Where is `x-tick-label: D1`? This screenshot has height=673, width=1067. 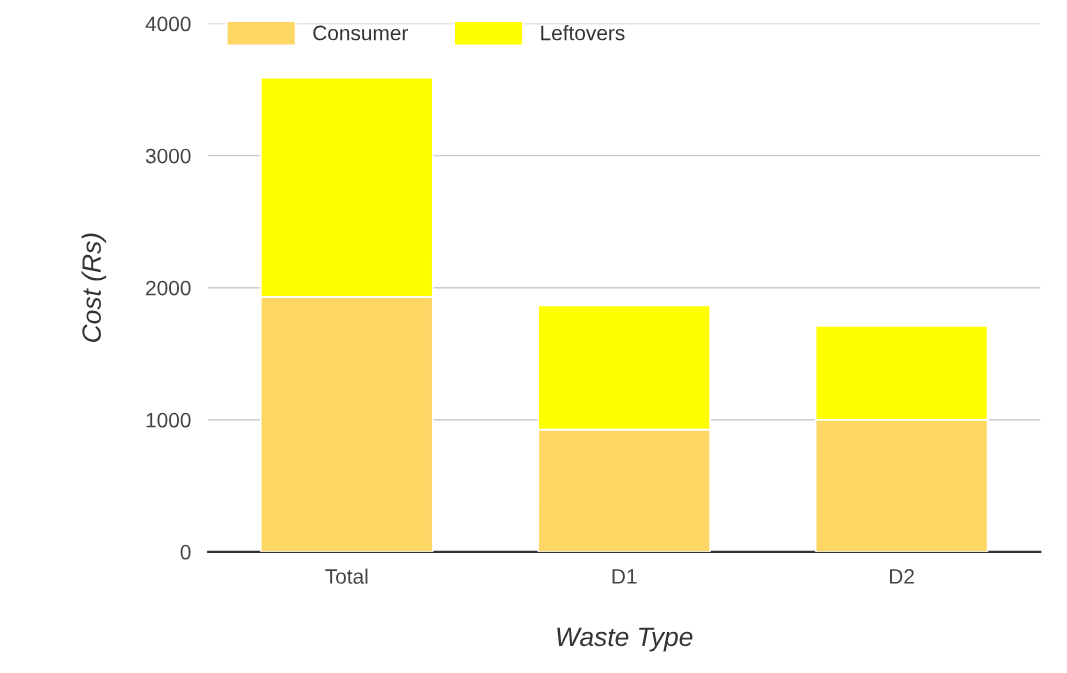 x-tick-label: D1 is located at coordinates (624, 576).